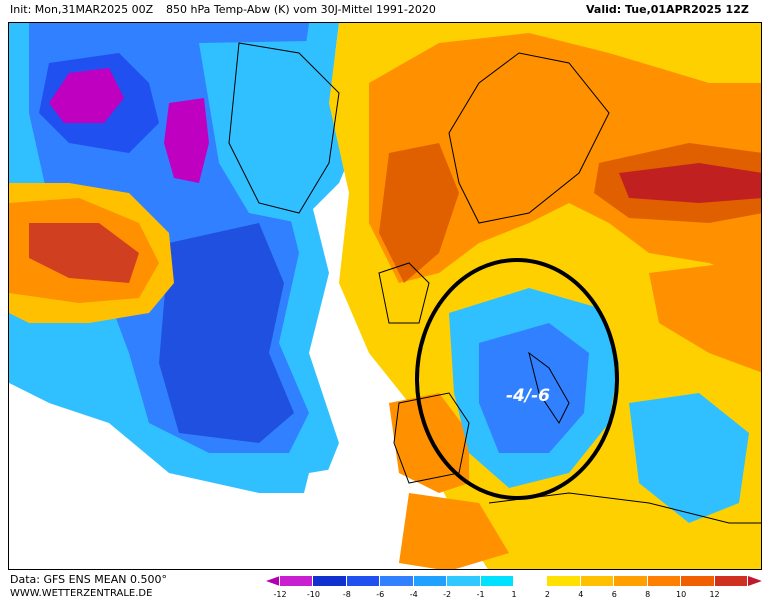 The width and height of the screenshot is (776, 604). I want to click on legend-tick-label: 10, so click(681, 594).